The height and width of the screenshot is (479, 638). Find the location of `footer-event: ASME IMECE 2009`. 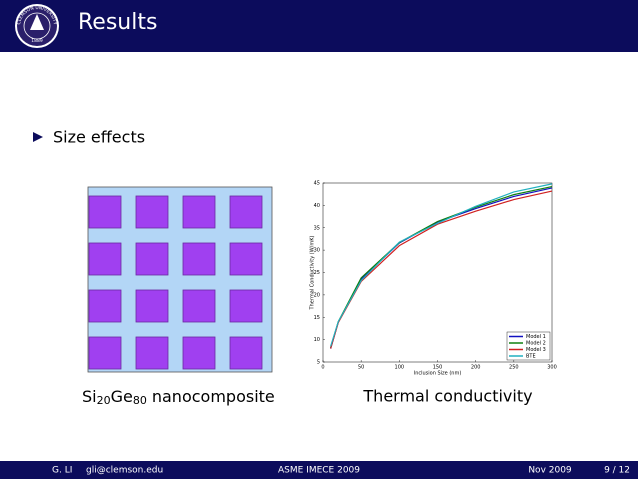

footer-event: ASME IMECE 2009 is located at coordinates (319, 471).